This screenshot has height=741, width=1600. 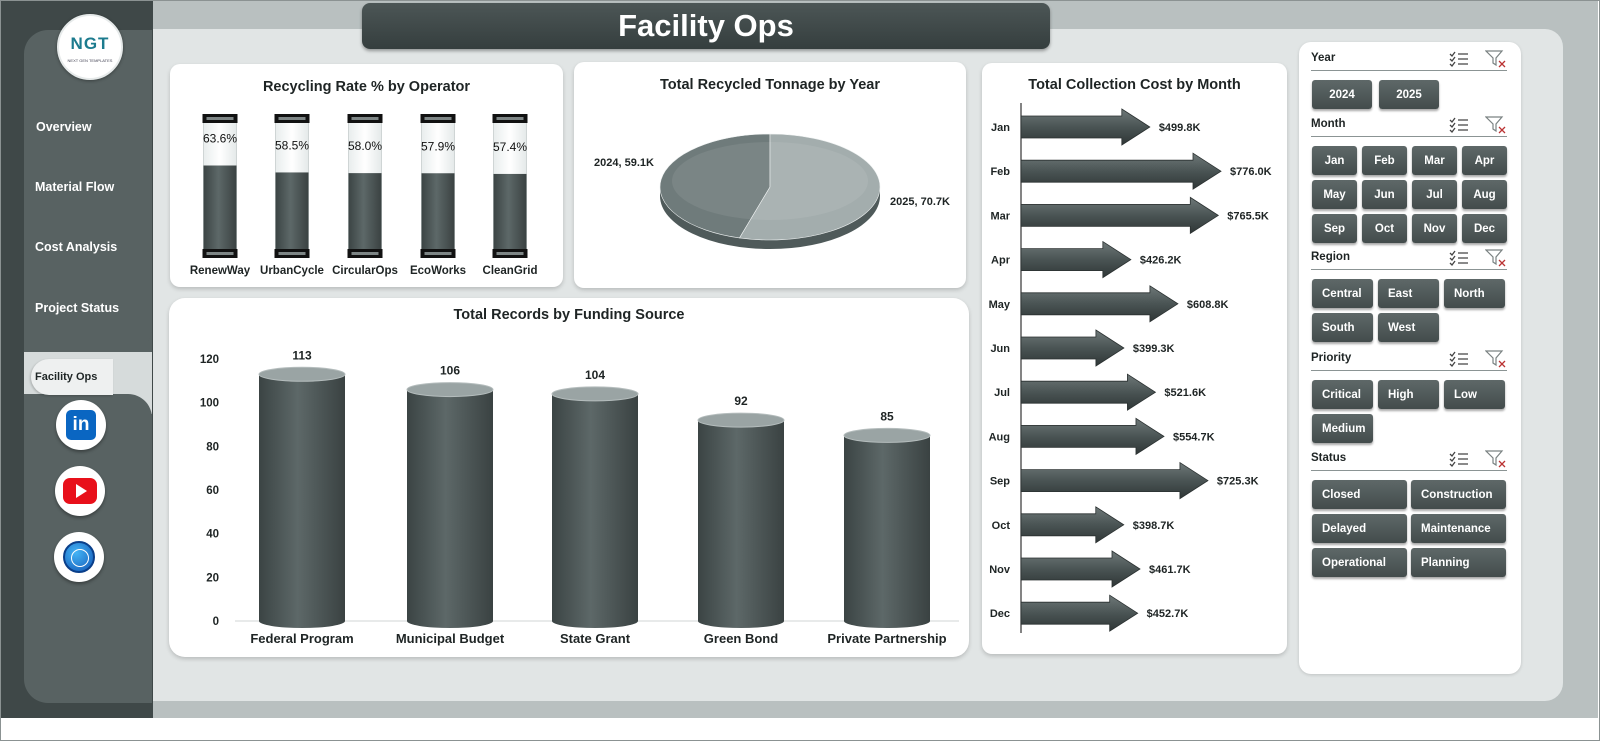 What do you see at coordinates (1000, 482) in the screenshot?
I see `cost-category-sep: Sep` at bounding box center [1000, 482].